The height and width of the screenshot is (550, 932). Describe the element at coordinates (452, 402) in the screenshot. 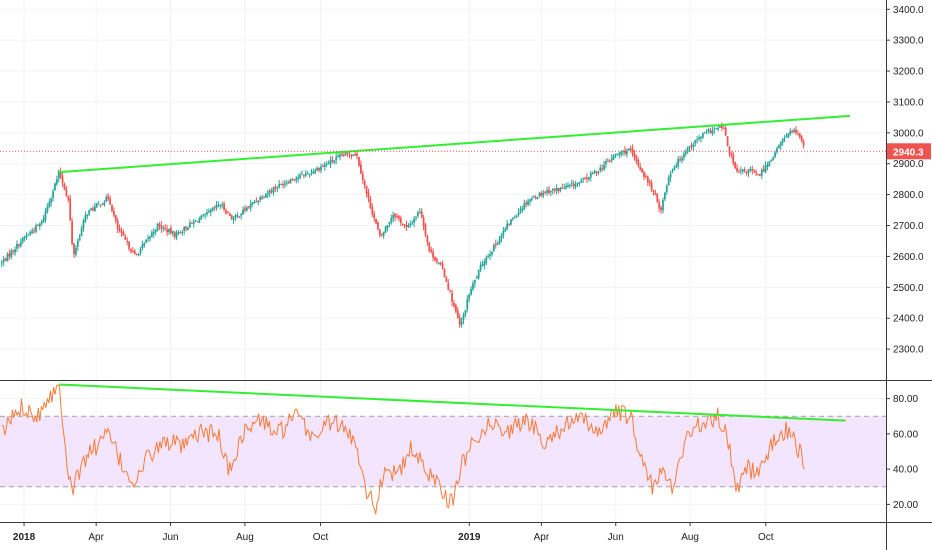

I see `rsi-trendline` at that location.